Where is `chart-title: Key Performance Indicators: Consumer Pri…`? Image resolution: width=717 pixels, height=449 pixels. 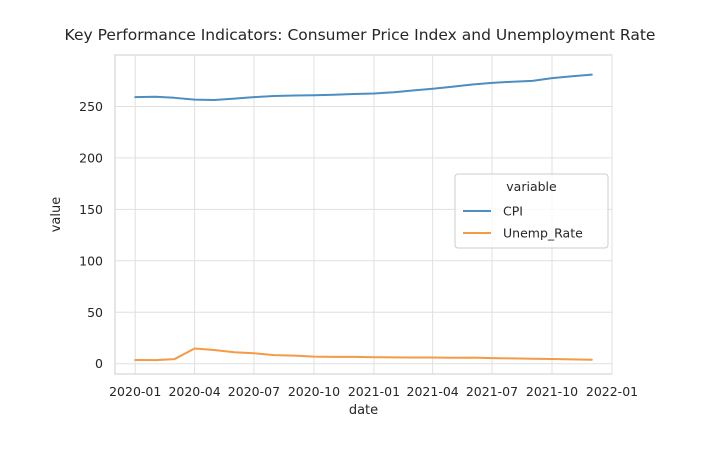
chart-title: Key Performance Indicators: Consumer Pri… is located at coordinates (360, 35).